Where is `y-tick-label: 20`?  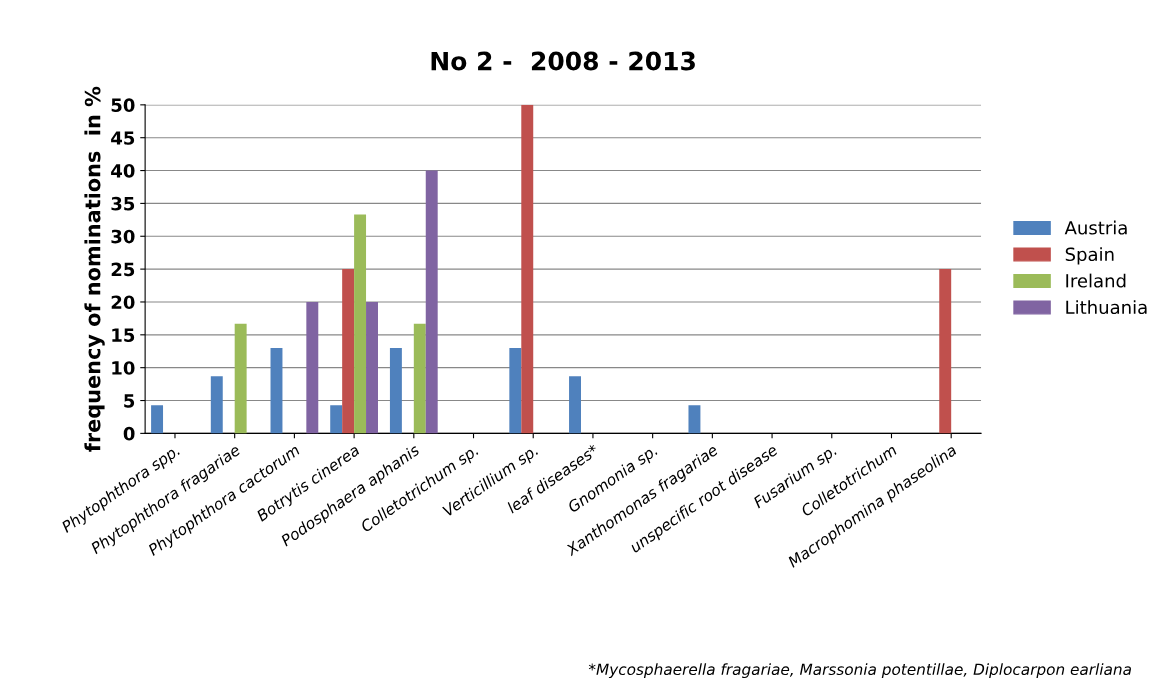 y-tick-label: 20 is located at coordinates (123, 302).